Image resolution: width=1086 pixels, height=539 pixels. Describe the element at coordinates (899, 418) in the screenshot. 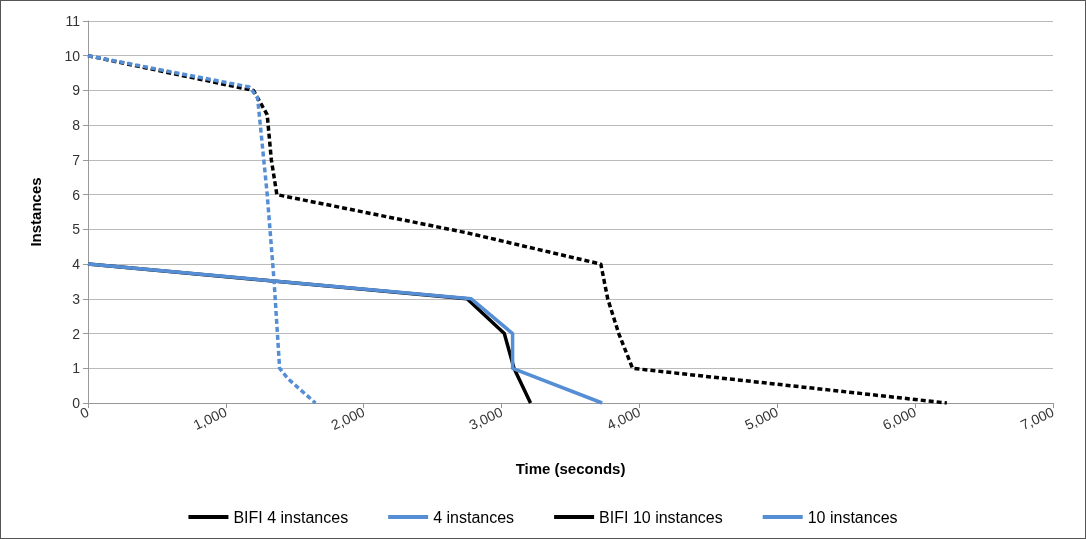

I see `x-tick-label: 6,000` at that location.